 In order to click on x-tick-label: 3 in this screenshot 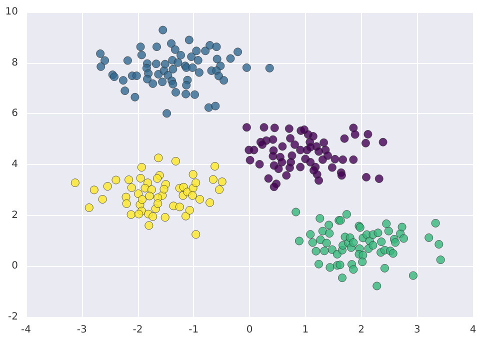, I will do `click(417, 330)`.